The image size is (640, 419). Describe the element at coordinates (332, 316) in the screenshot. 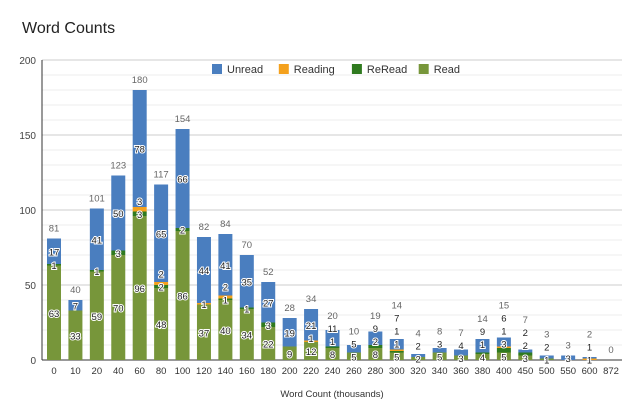

I see `total-label: 20` at that location.